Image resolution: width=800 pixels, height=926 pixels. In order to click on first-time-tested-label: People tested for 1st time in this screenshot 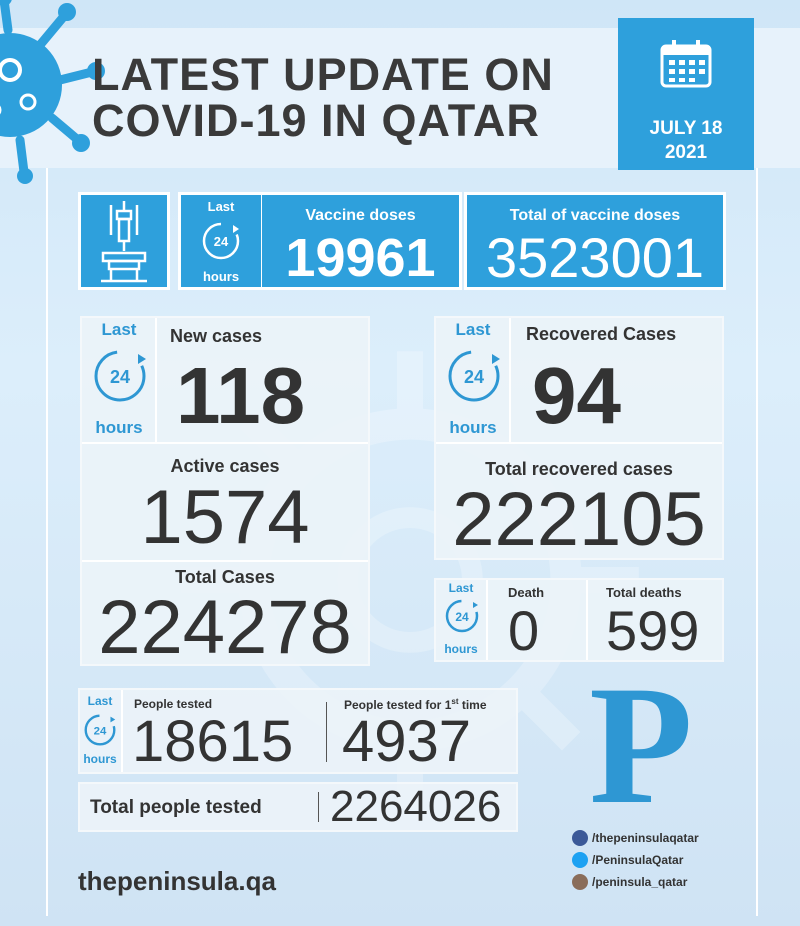, I will do `click(415, 704)`.